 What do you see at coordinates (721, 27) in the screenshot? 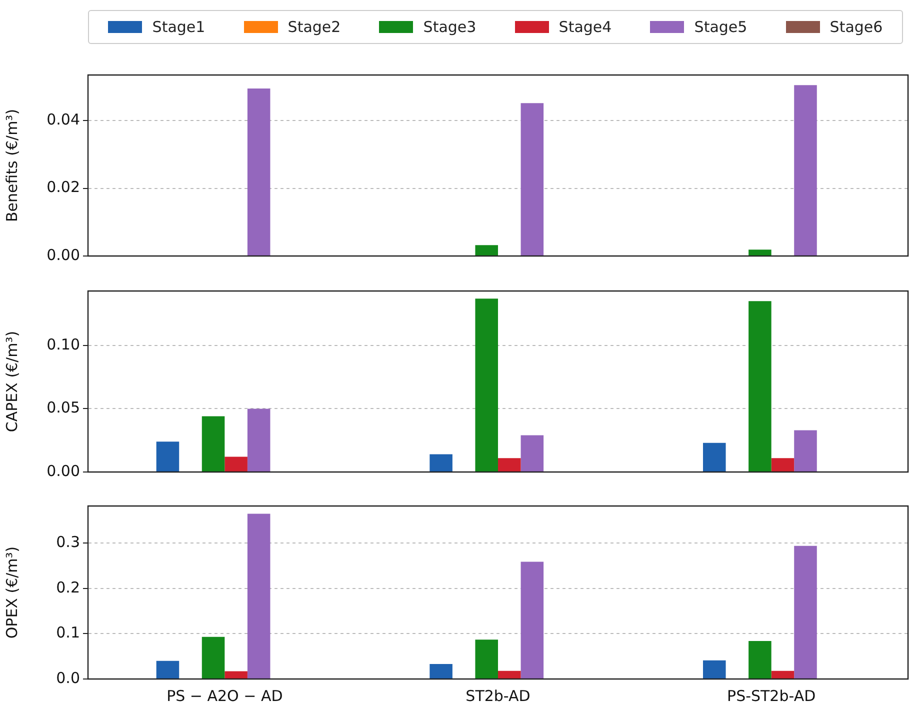
I see `legend-label: Stage5` at bounding box center [721, 27].